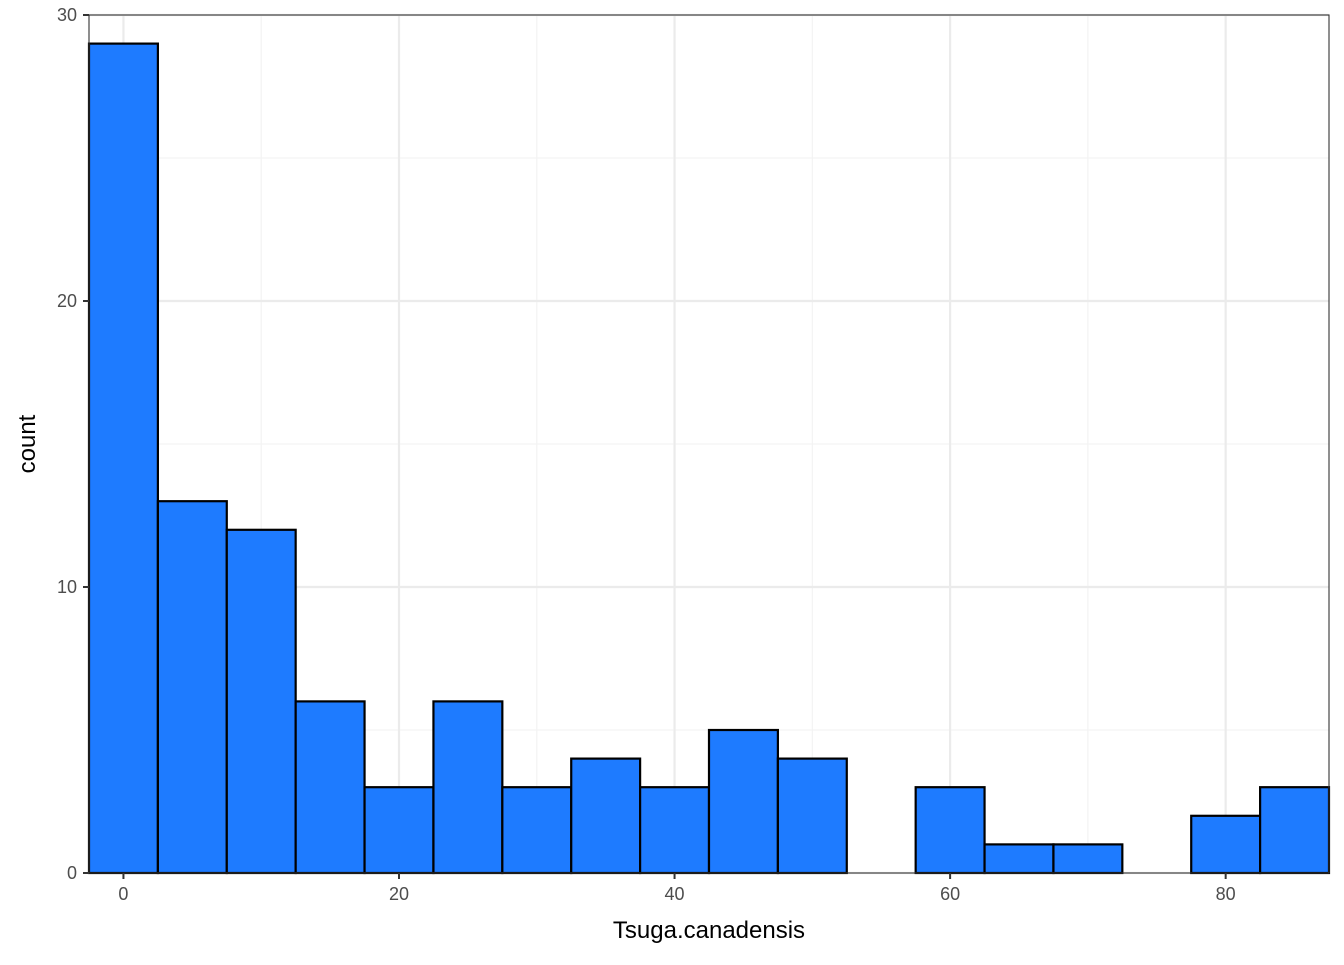 The image size is (1344, 965). I want to click on x-tick-label-40: 40, so click(675, 894).